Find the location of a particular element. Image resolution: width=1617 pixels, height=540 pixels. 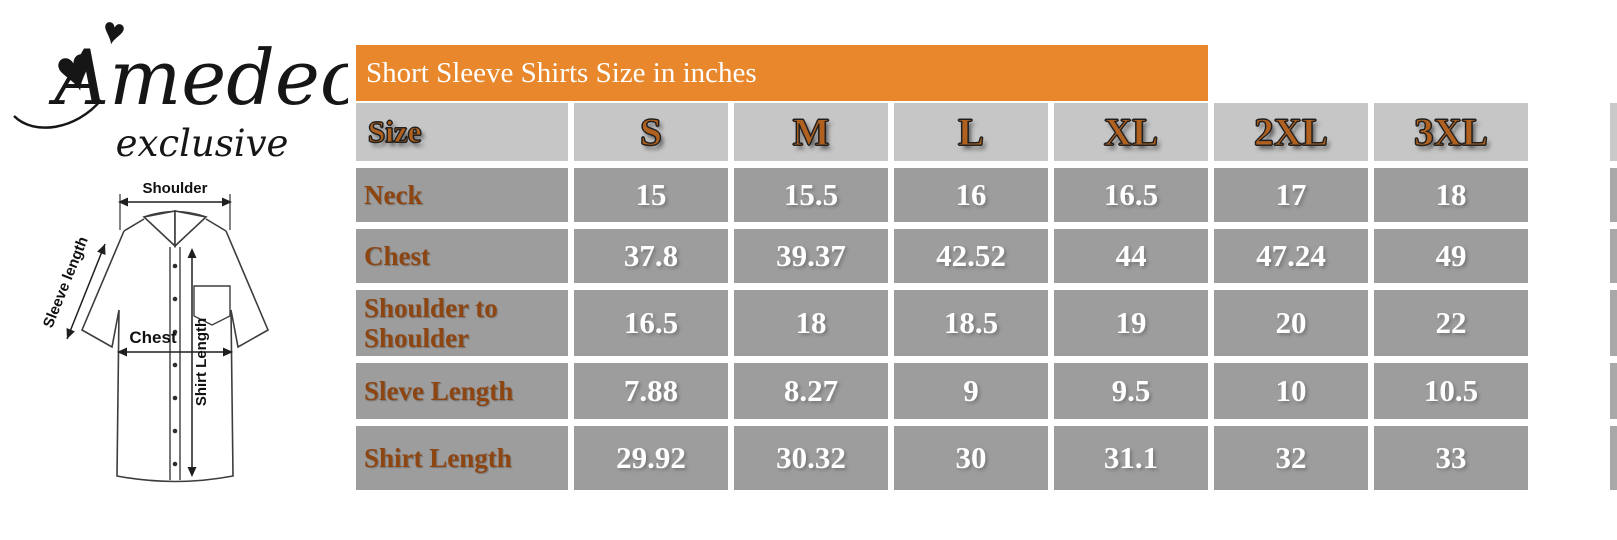

shoulder-guide-lines is located at coordinates (175, 212).